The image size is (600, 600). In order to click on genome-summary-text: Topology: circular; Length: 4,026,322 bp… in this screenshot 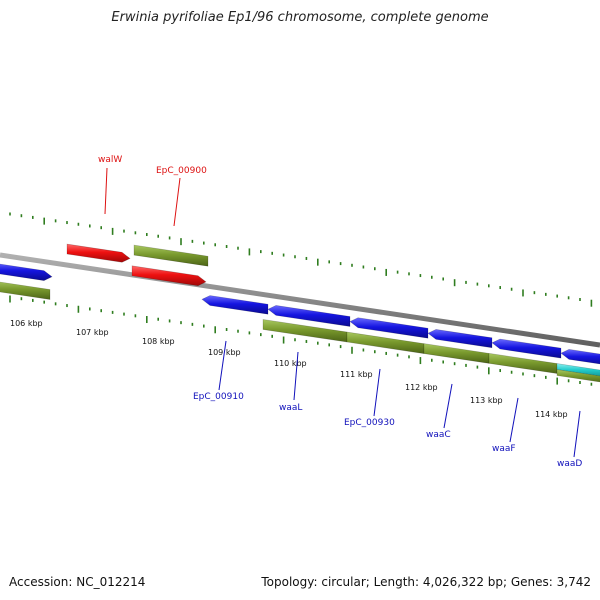, I will do `click(426, 582)`.